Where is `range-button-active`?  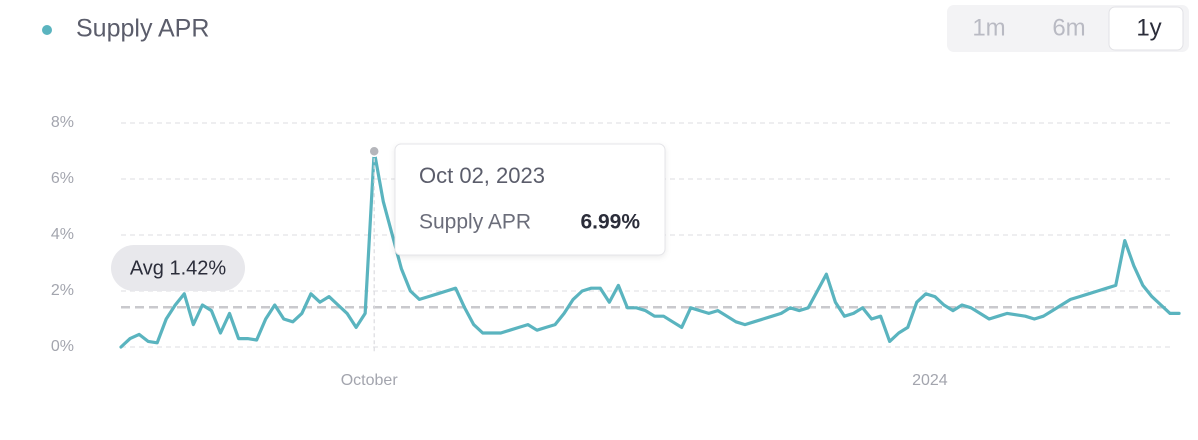 range-button-active is located at coordinates (1146, 28).